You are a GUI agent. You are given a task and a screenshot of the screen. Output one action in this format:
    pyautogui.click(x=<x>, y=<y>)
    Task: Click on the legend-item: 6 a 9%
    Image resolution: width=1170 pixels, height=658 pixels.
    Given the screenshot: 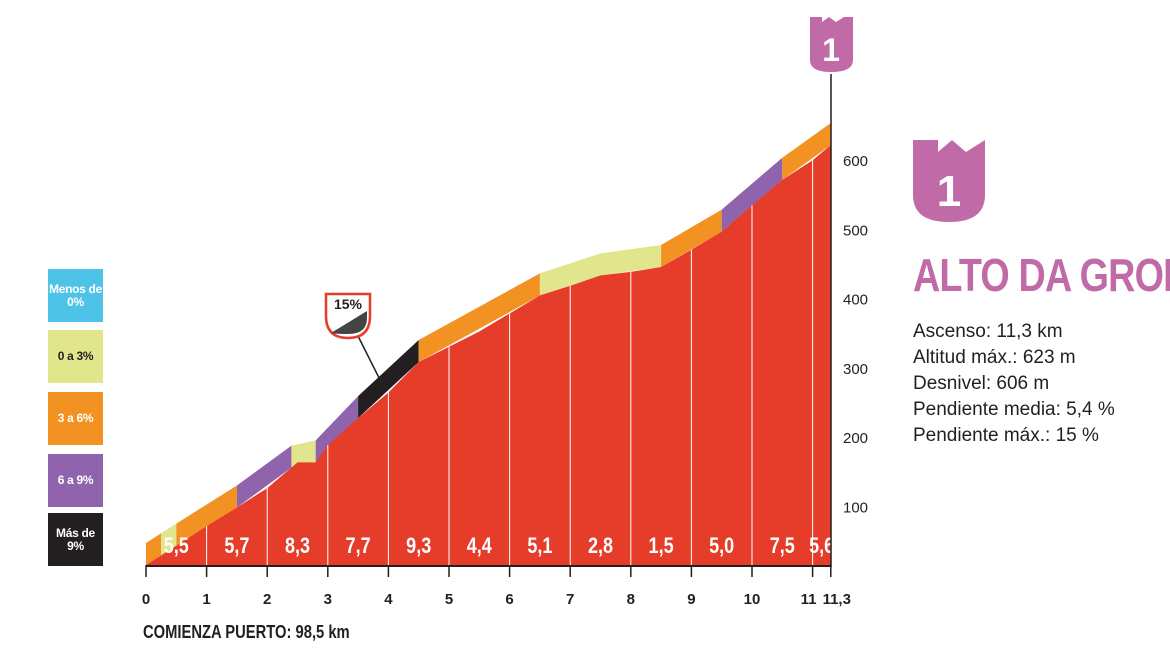 What is the action you would take?
    pyautogui.click(x=75, y=480)
    